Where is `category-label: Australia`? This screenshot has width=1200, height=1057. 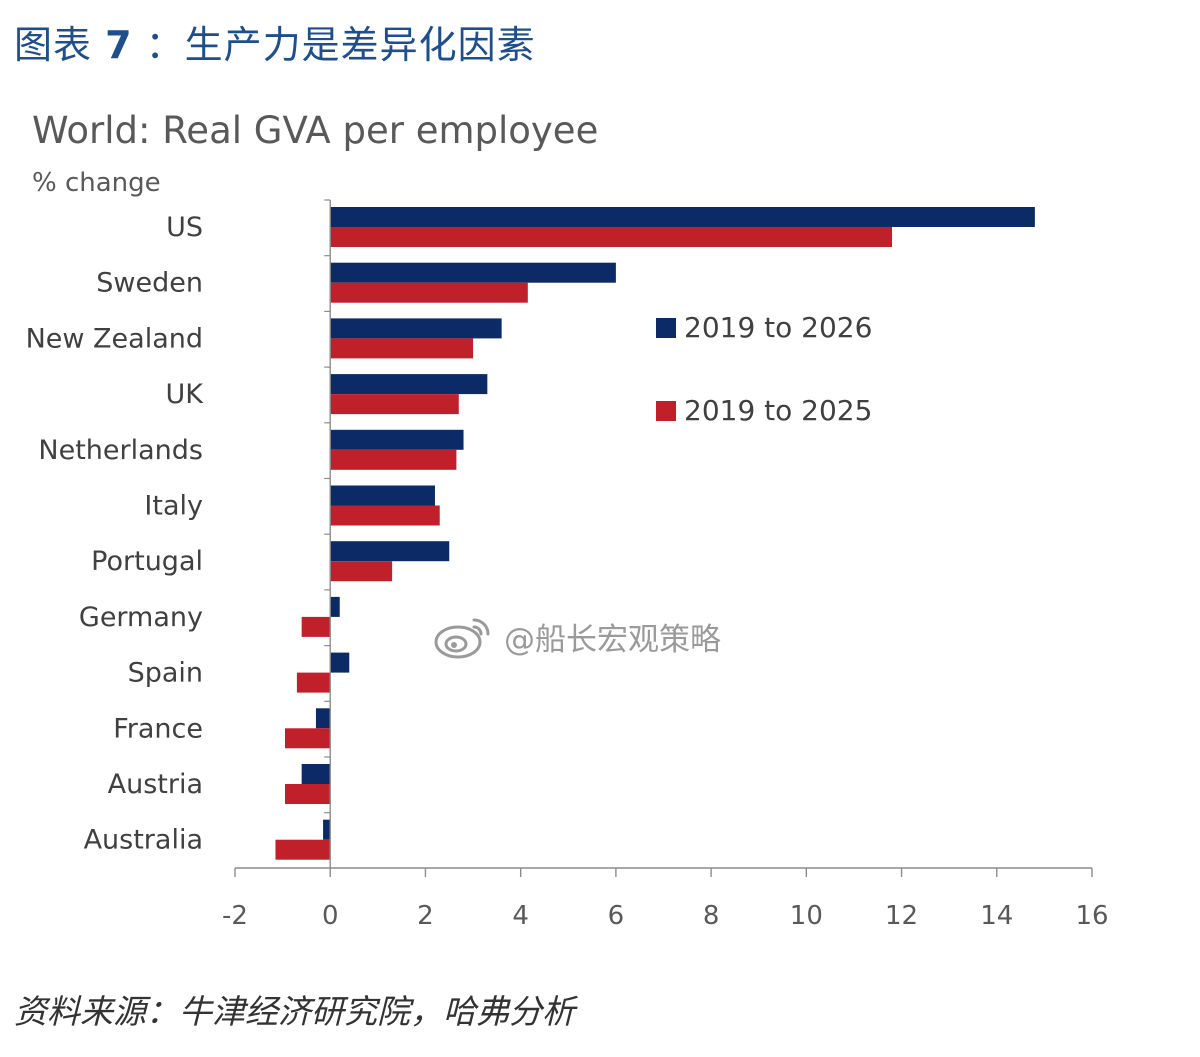 category-label: Australia is located at coordinates (143, 840).